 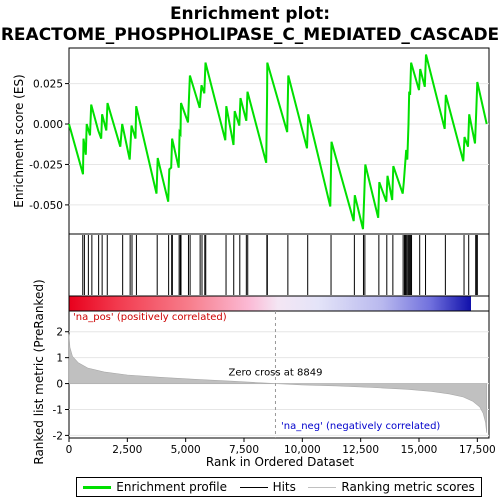 I want to click on legend-item-ranking-metric: Ranking metric scores, so click(x=391, y=487).